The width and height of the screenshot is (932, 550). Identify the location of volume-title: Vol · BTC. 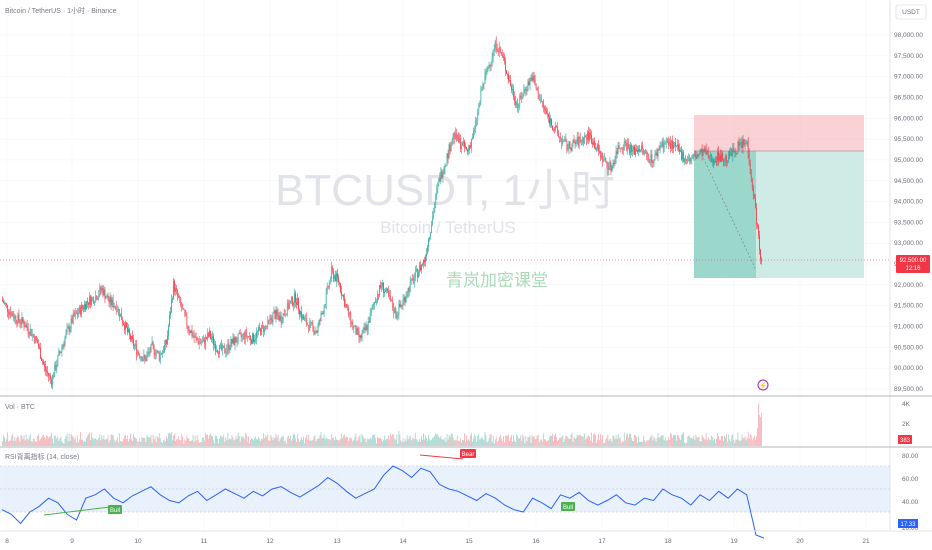
(20, 407).